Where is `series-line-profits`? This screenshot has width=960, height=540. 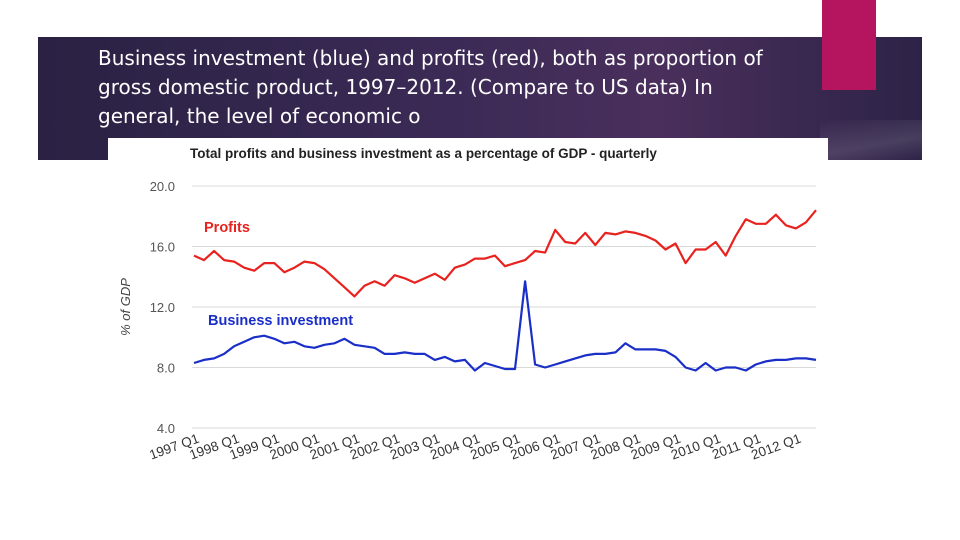
series-line-profits is located at coordinates (505, 253).